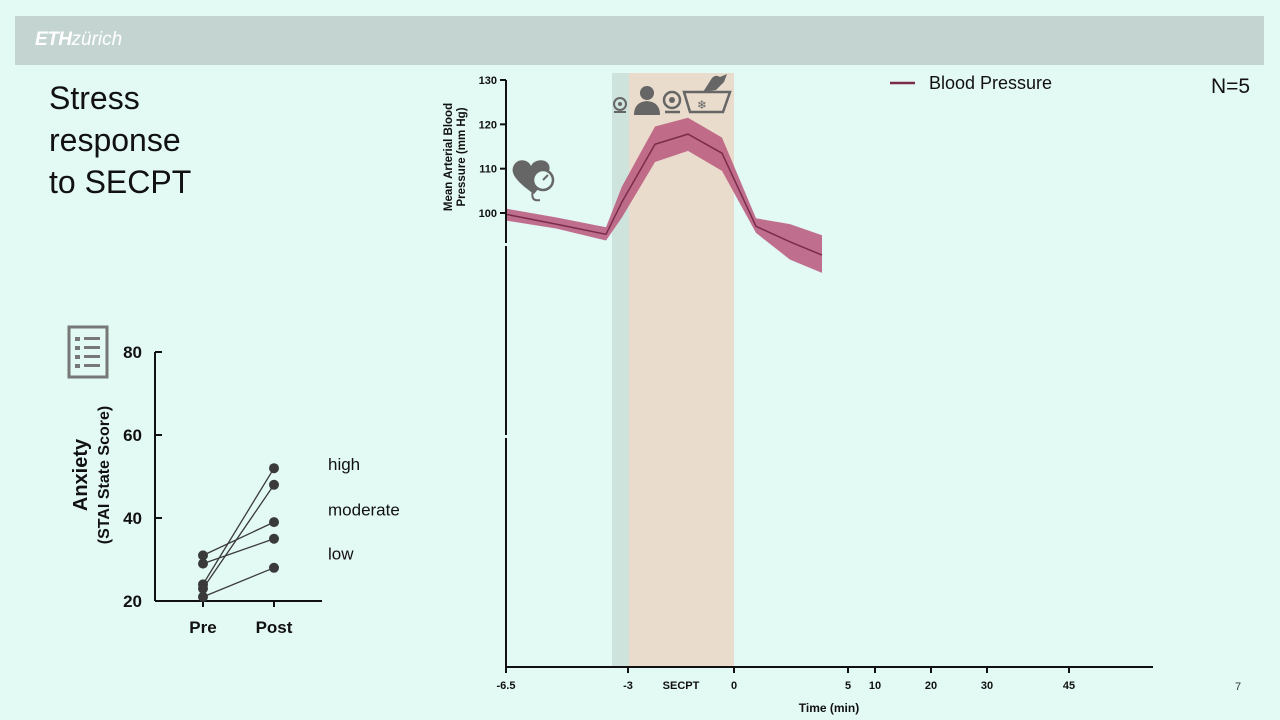 This screenshot has height=720, width=1280. I want to click on anxiety-ylabel-group: Anxiety (STAI State Score), so click(91, 475).